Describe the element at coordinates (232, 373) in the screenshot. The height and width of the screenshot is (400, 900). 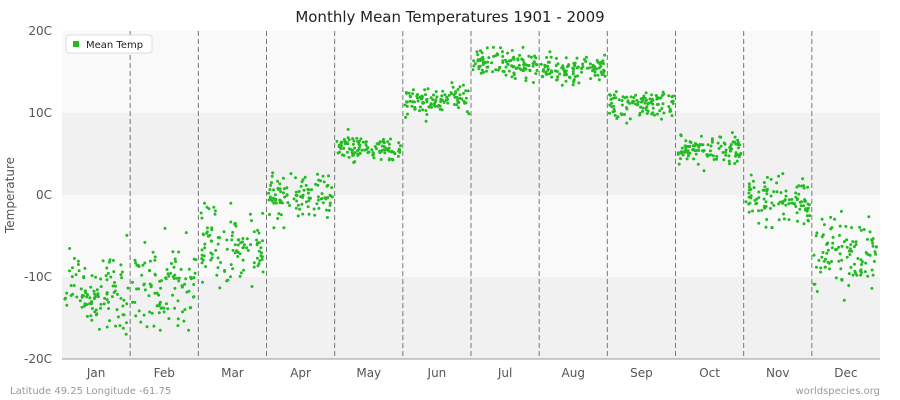
I see `x-tick-label: Mar` at that location.